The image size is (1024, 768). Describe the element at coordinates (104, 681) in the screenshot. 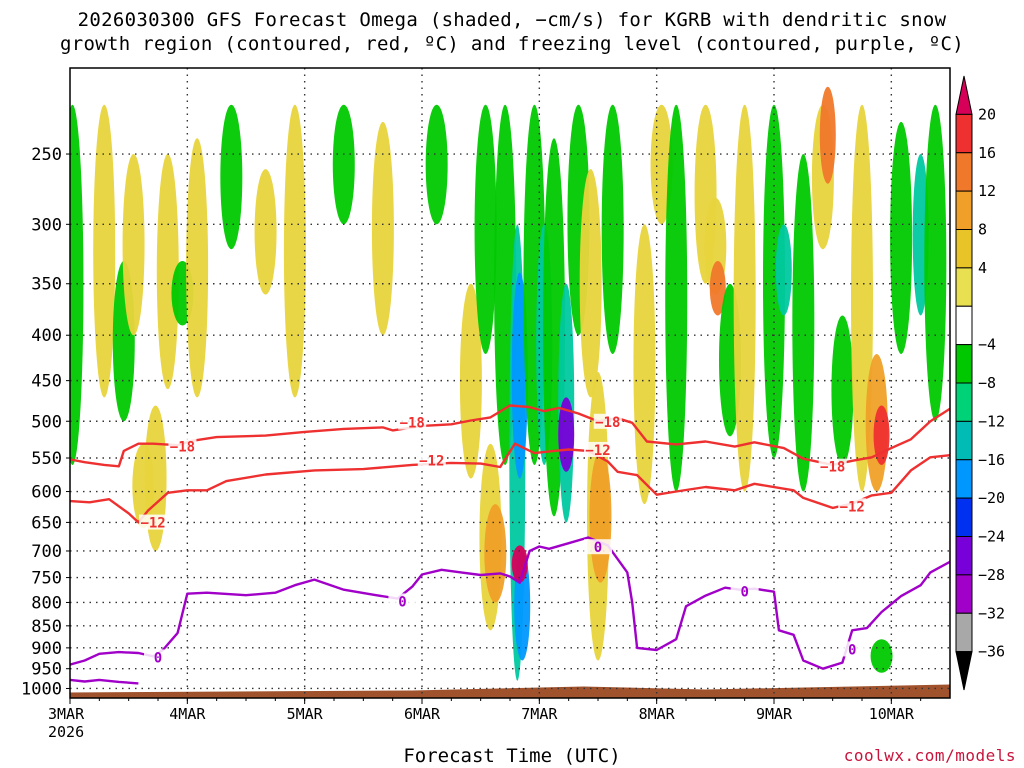

I see `contour-freezing-level-0-lower` at that location.